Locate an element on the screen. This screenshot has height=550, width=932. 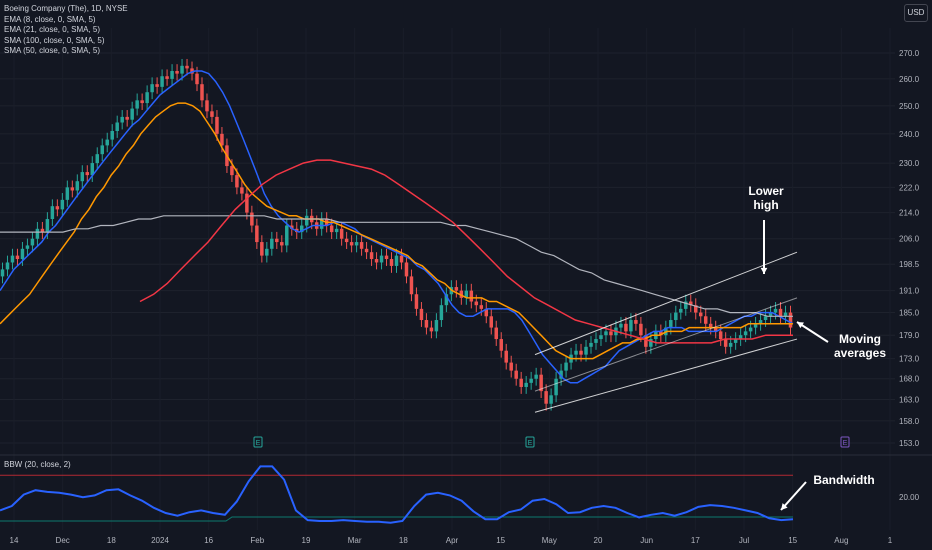
bbw-lowest-line is located at coordinates (396, 519).